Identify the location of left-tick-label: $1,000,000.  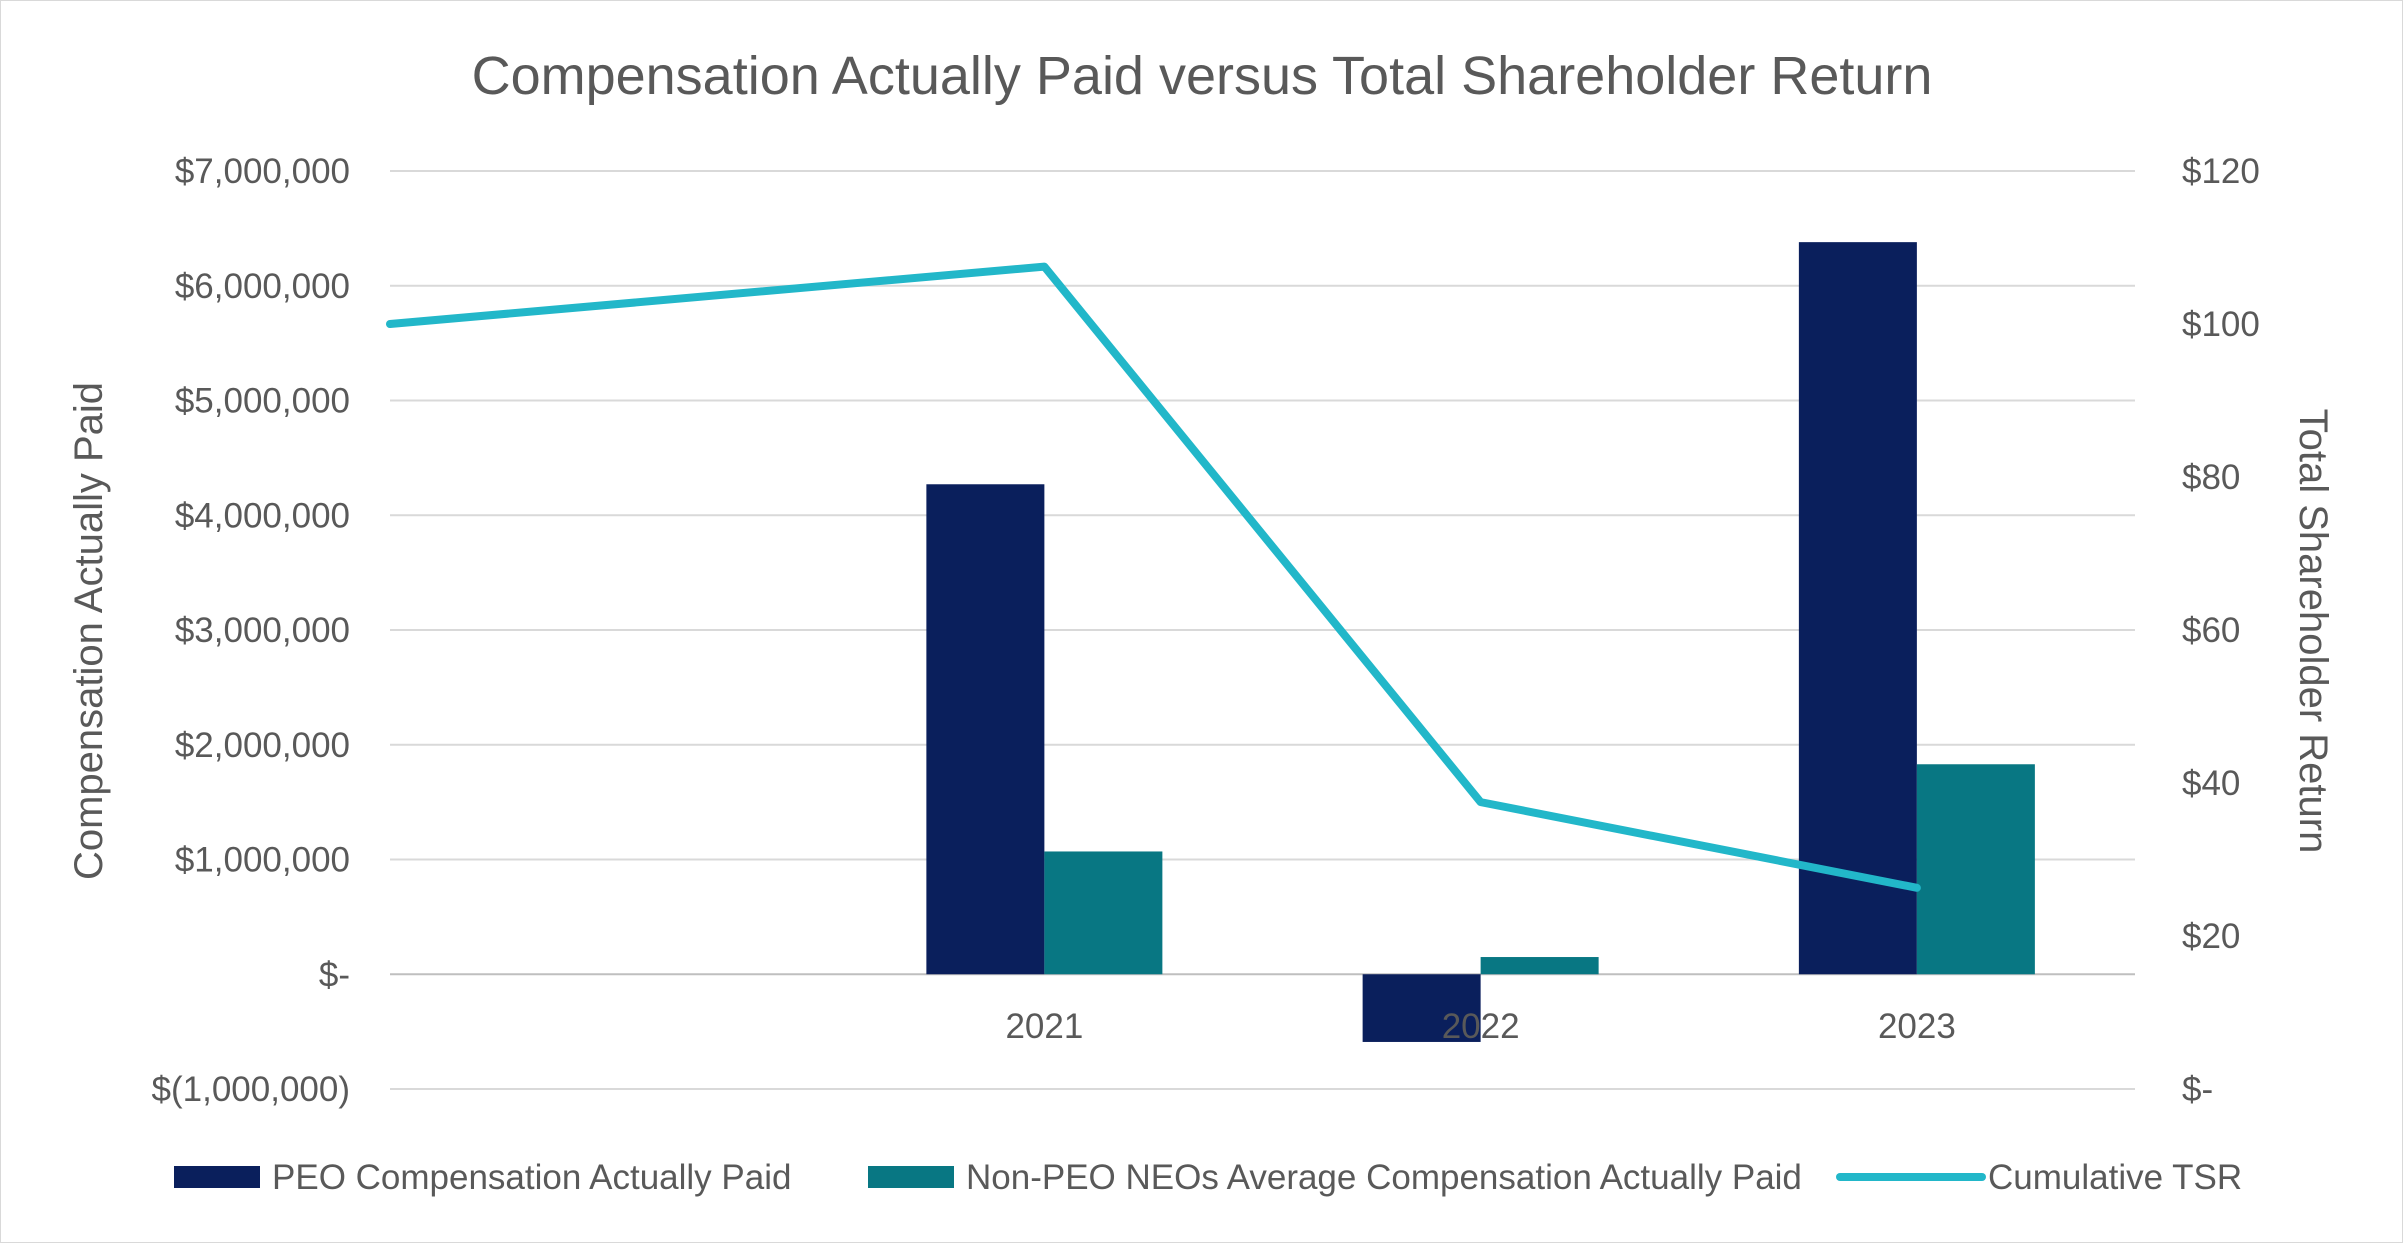
(262, 860).